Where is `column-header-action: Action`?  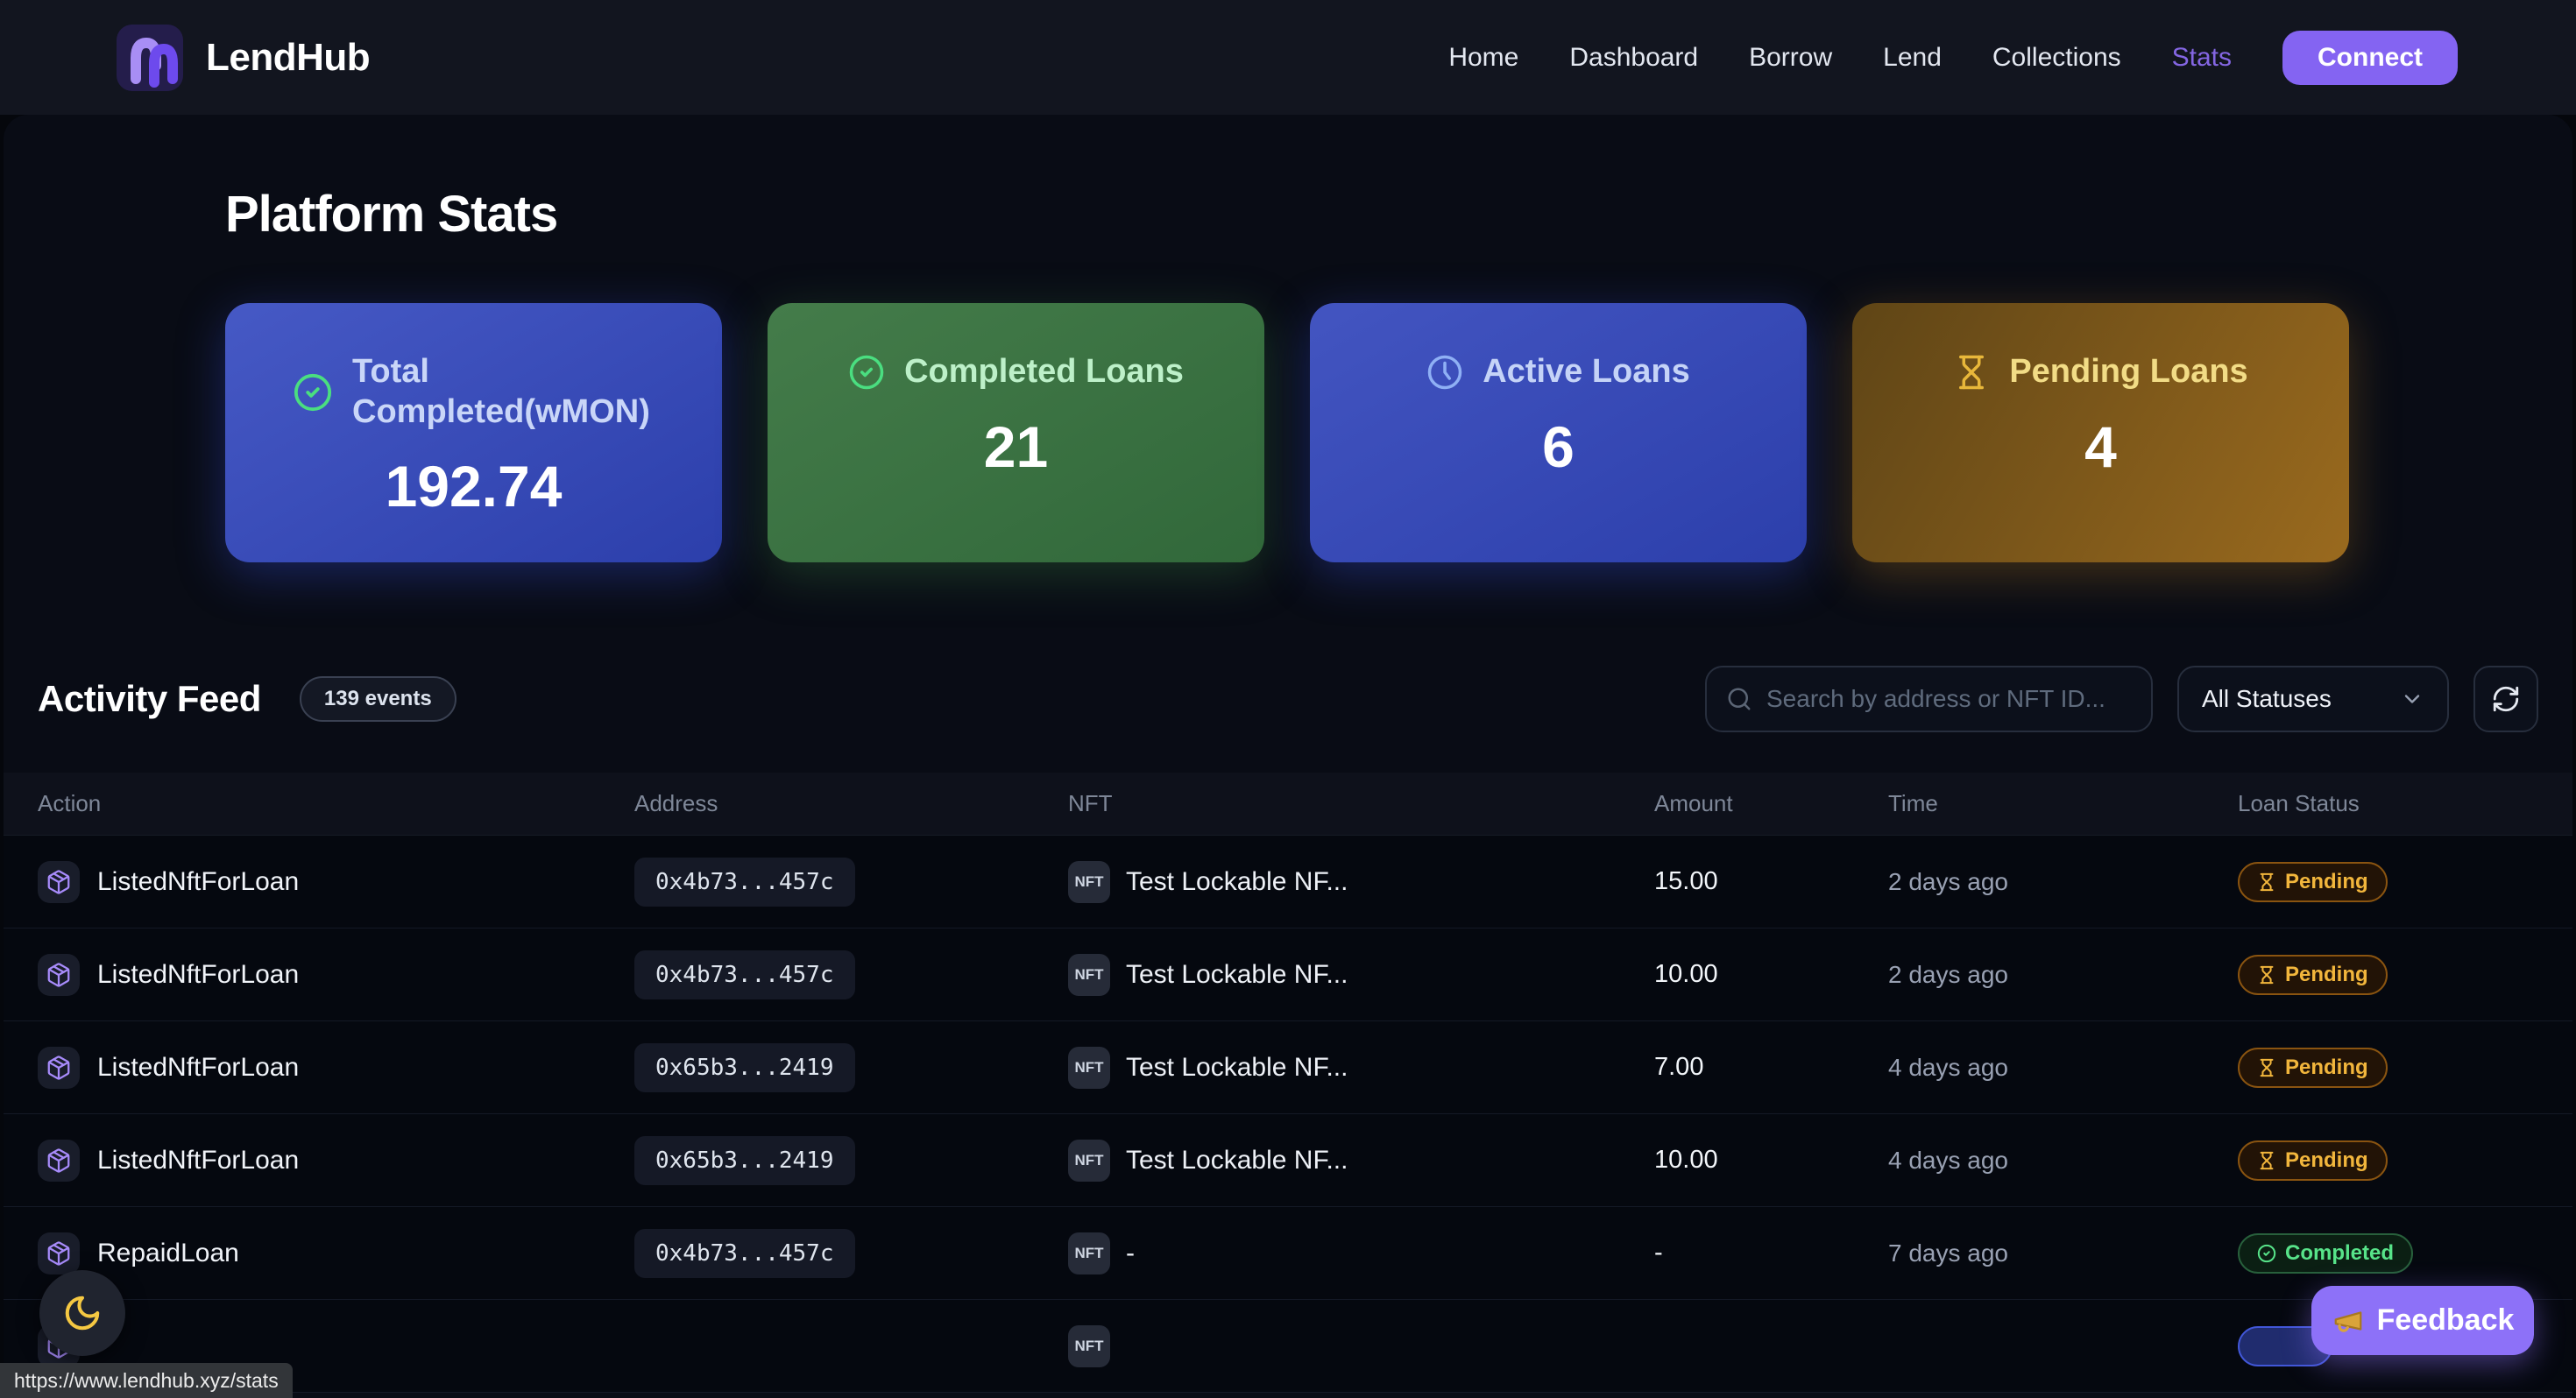 column-header-action: Action is located at coordinates (70, 803).